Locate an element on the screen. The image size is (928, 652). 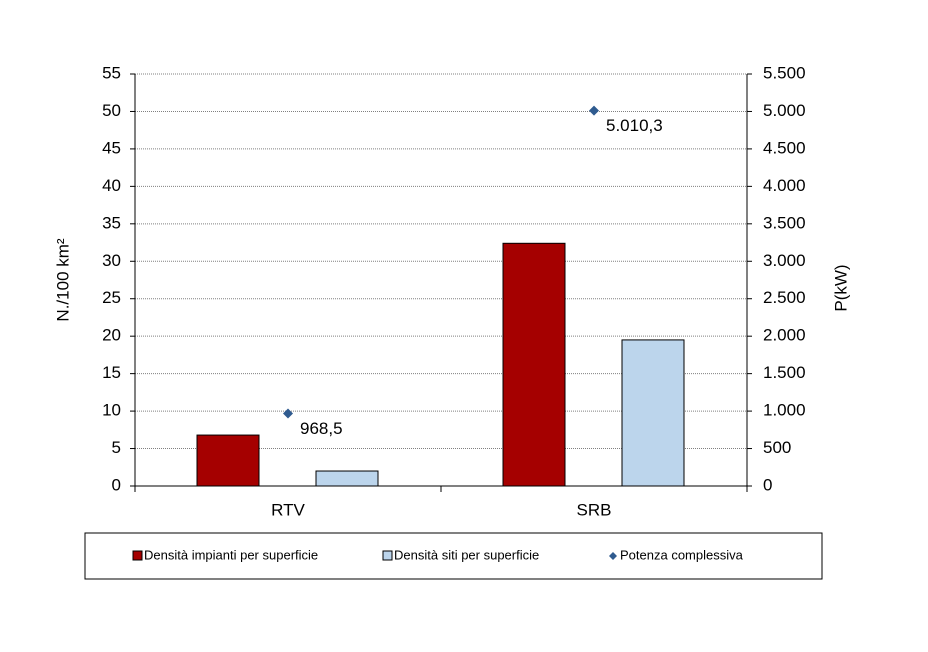
y-tick-label: 35 is located at coordinates (111, 222).